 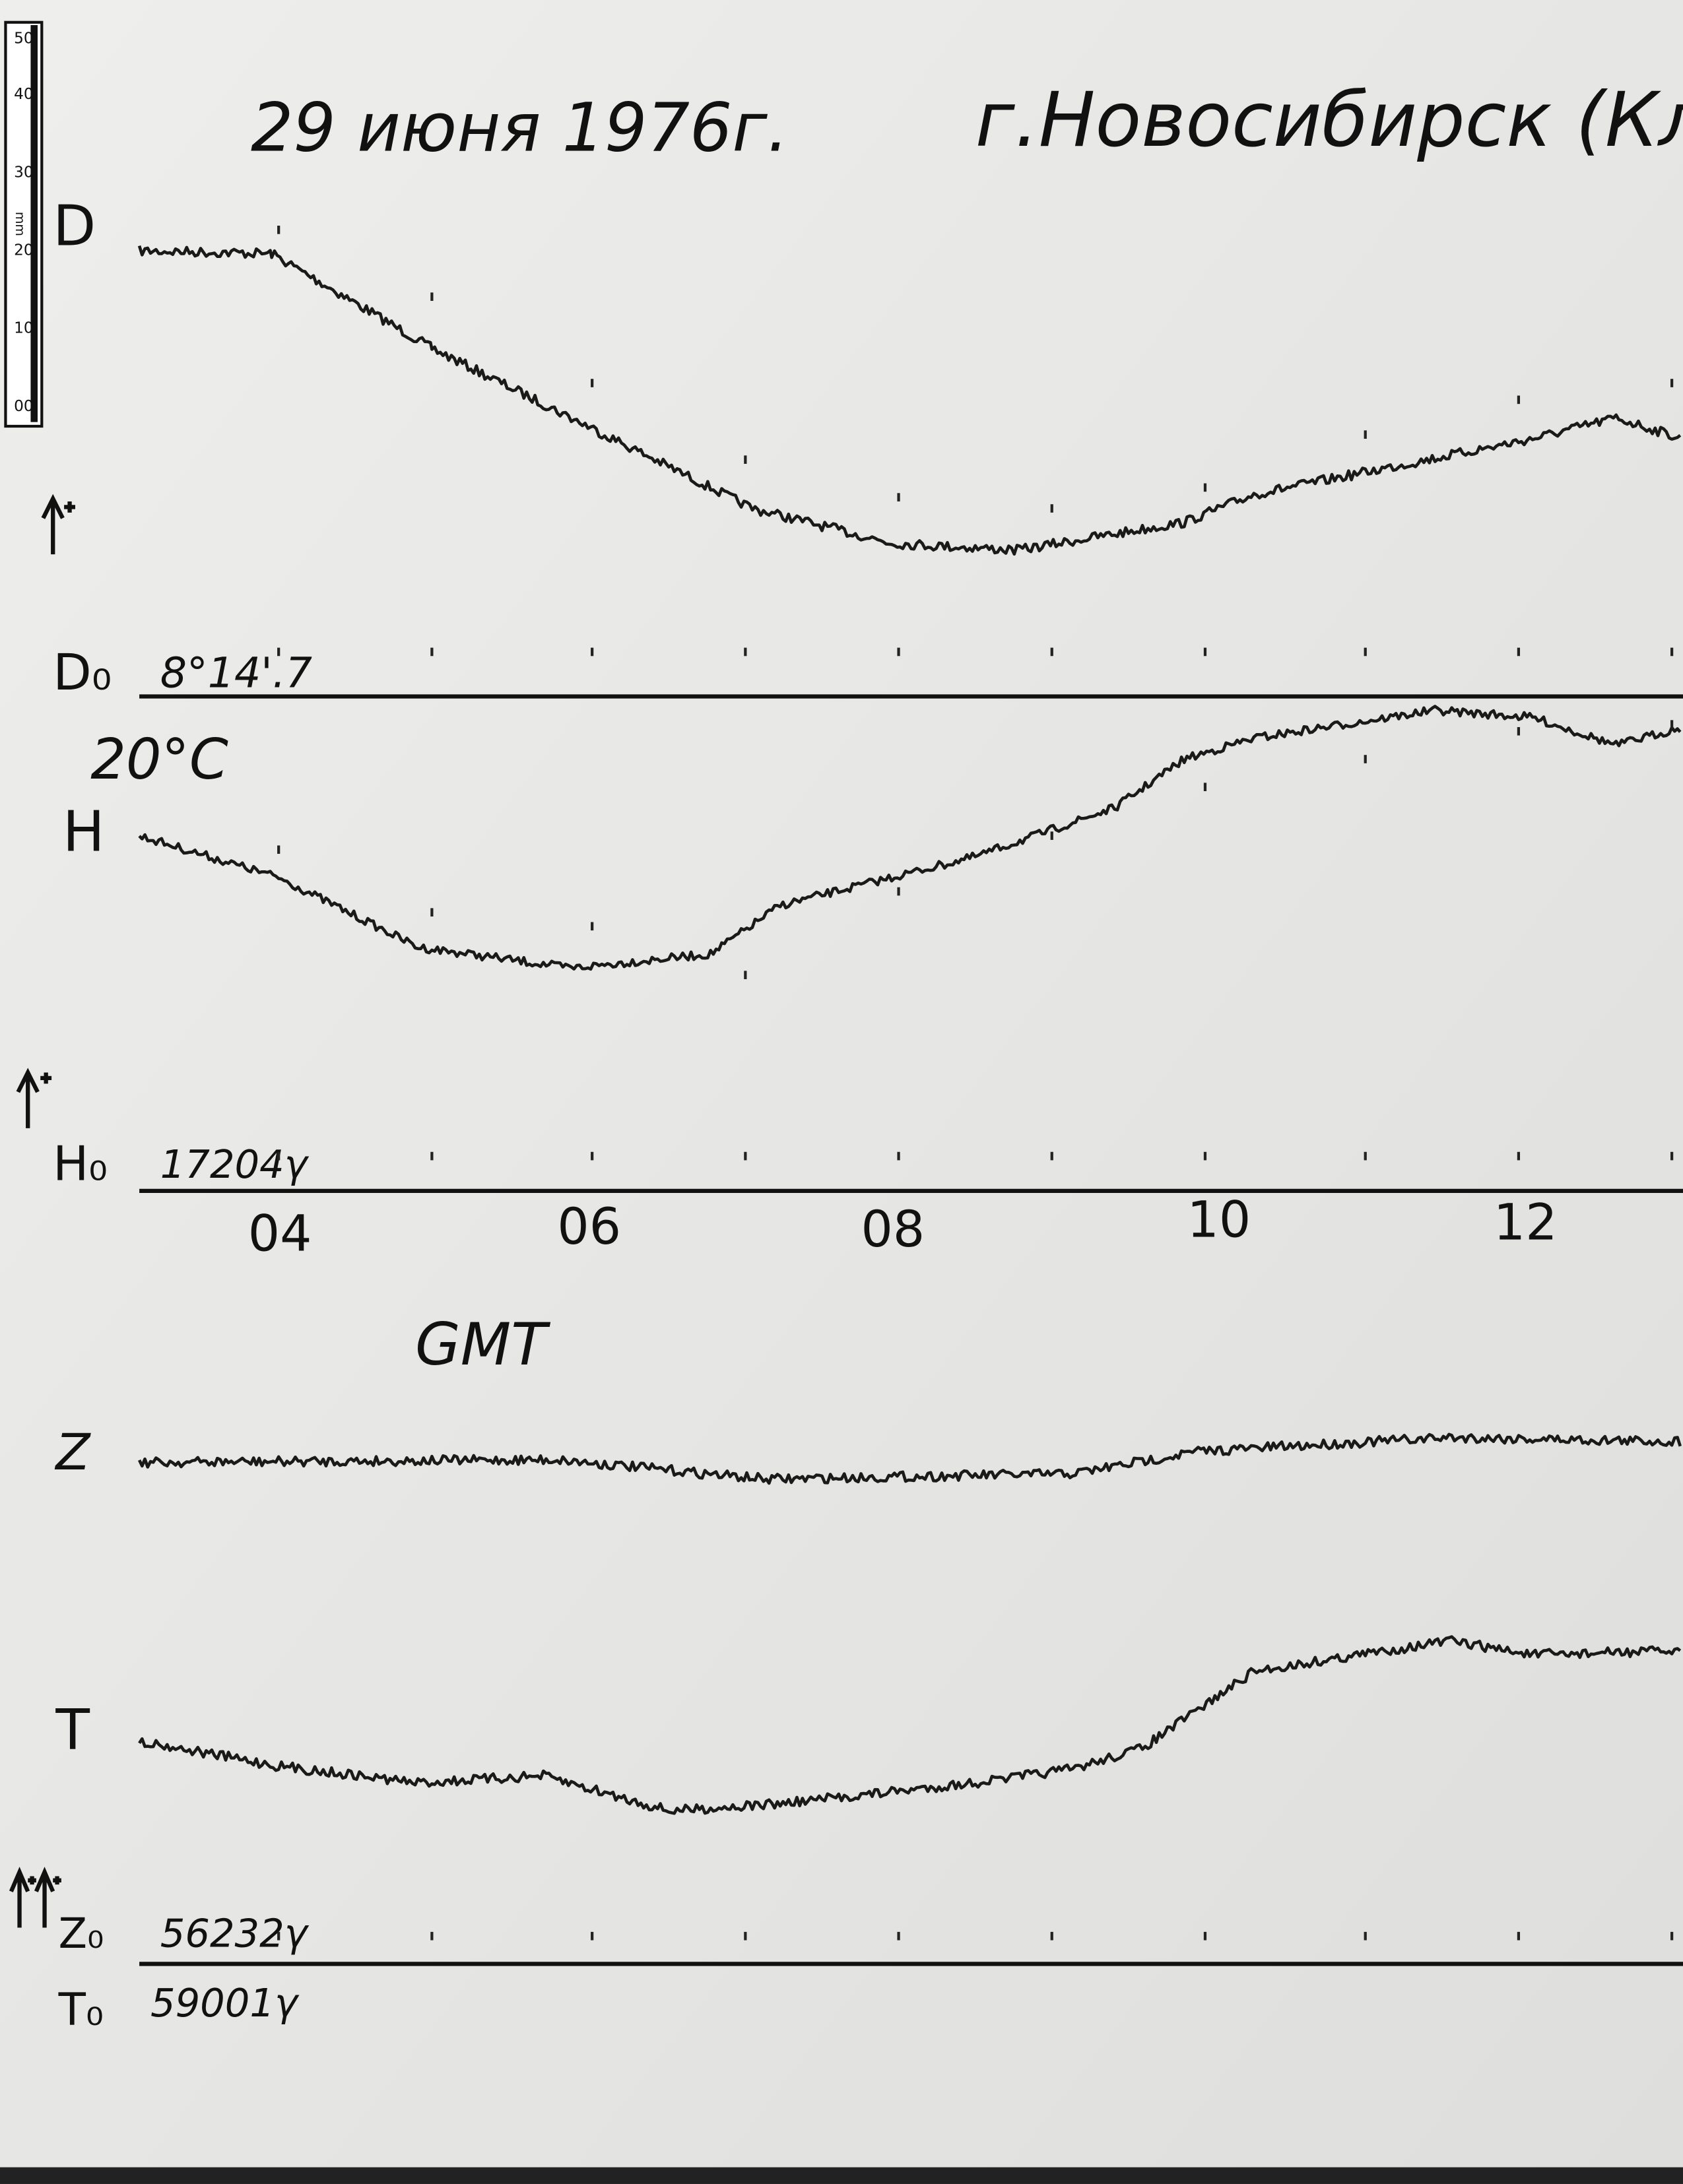 I want to click on ruler-label: 00, so click(x=24, y=406).